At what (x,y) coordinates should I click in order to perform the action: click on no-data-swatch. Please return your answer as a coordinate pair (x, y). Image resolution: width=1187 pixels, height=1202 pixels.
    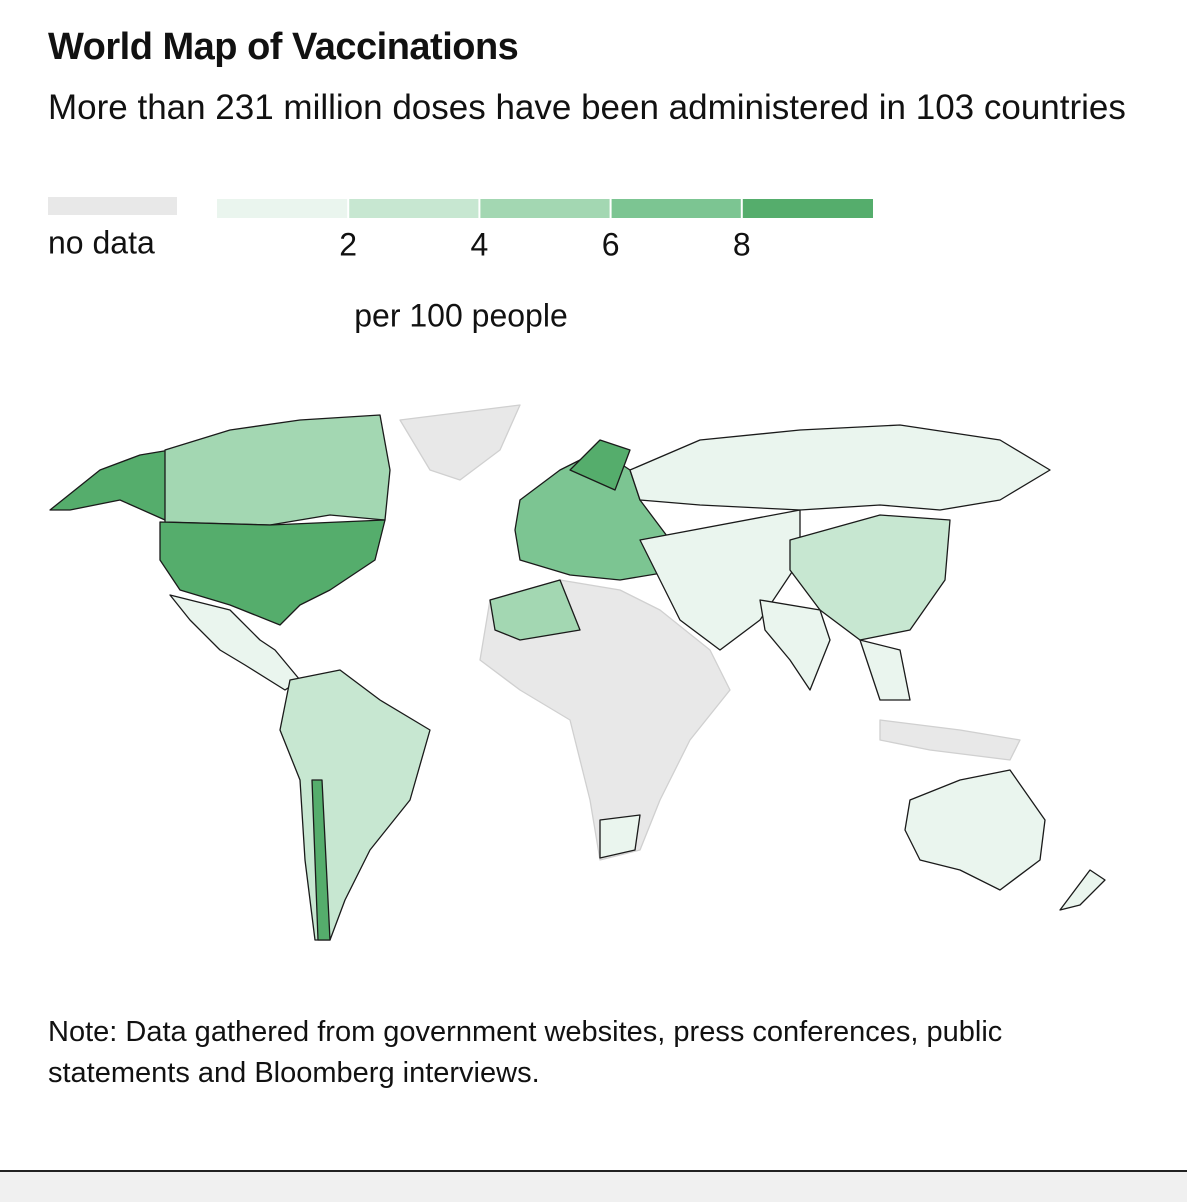
    Looking at the image, I should click on (112, 206).